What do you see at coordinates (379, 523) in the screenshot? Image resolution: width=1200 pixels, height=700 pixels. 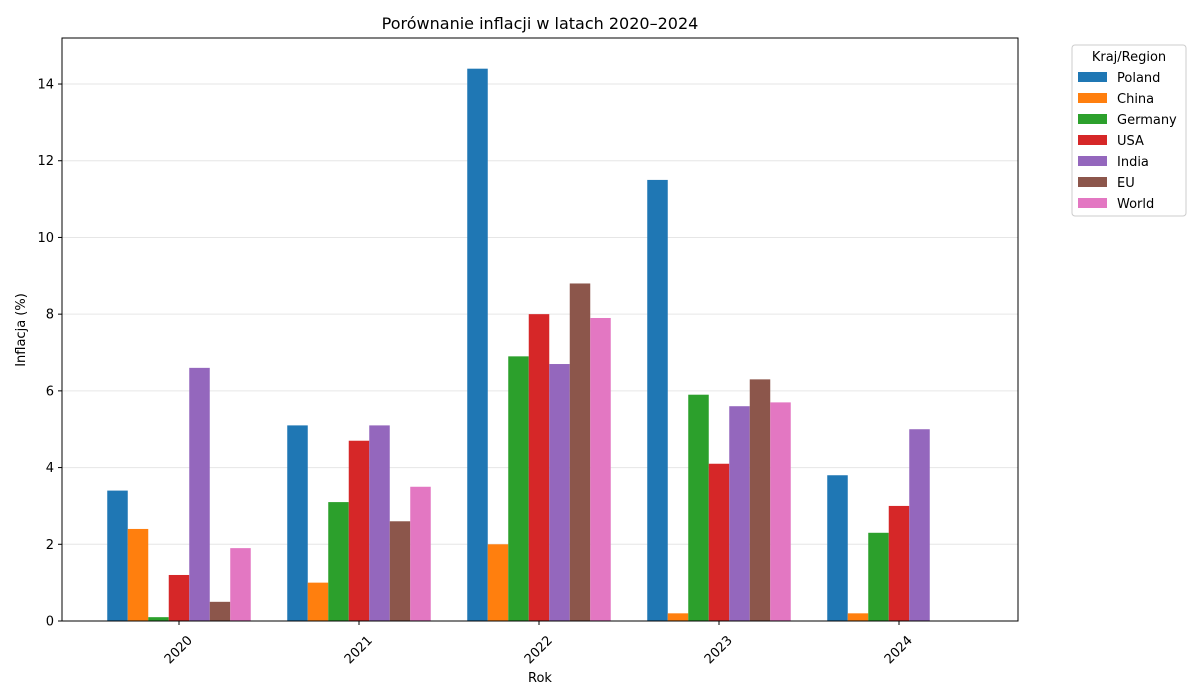 I see `bar-india-2021` at bounding box center [379, 523].